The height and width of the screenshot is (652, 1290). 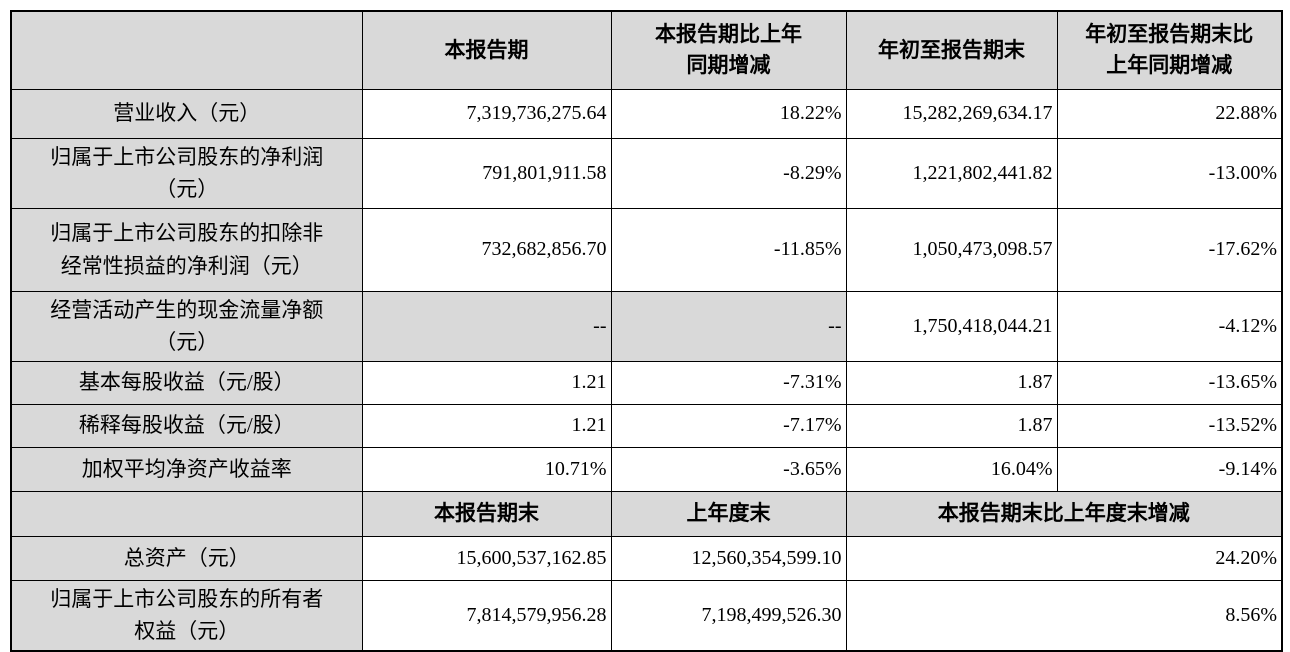 I want to click on net-profit-current-period: 791,801,911.58, so click(x=486, y=173).